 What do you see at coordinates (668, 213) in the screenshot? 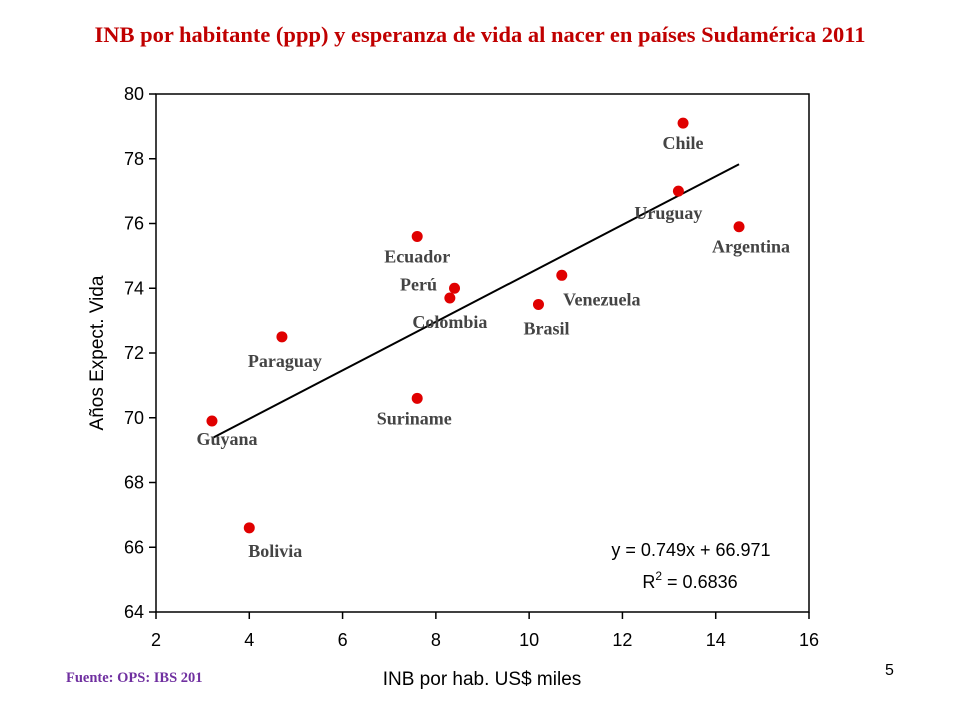
I see `point-label: Uruguay` at bounding box center [668, 213].